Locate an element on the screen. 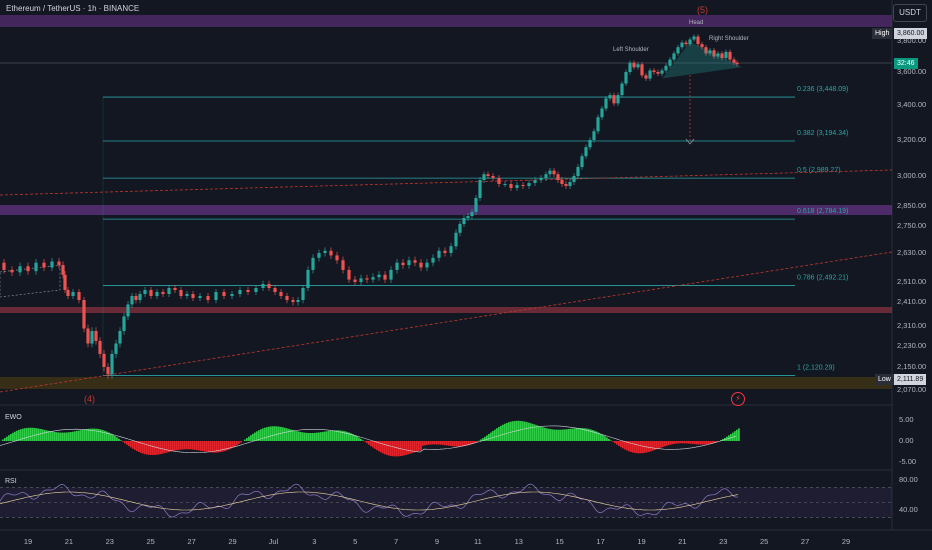 The image size is (932, 550). ewo-label: EWO is located at coordinates (13, 417).